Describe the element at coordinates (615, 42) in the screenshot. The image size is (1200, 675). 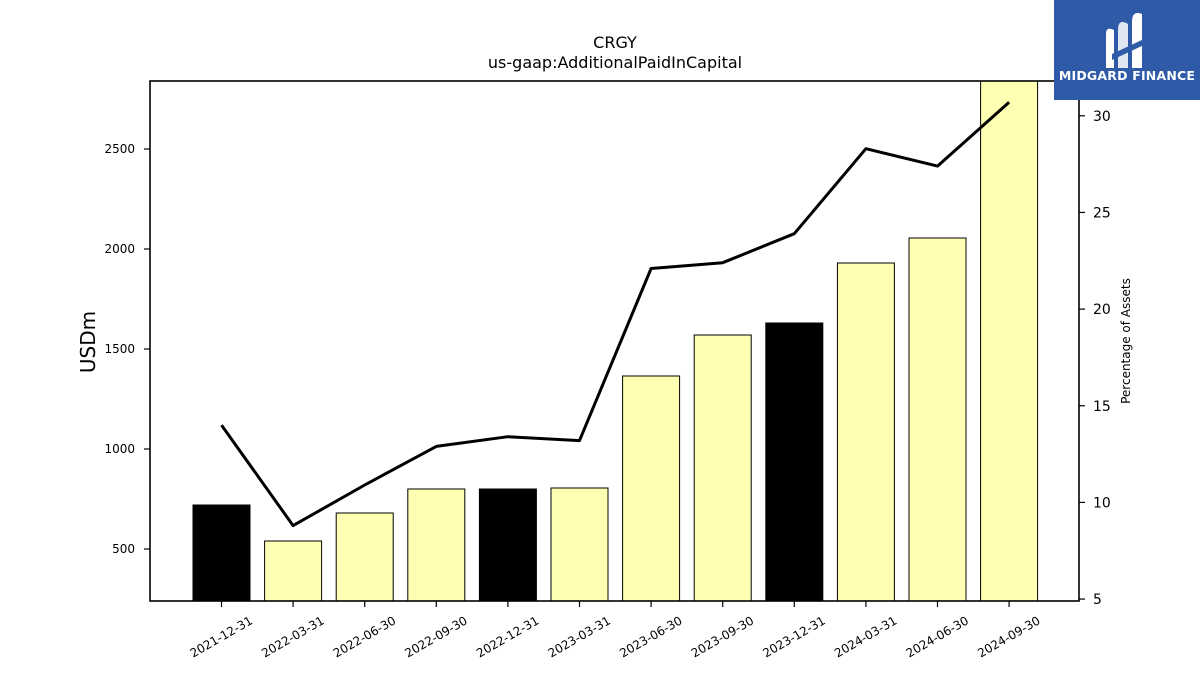
I see `chart-title: CRGY` at that location.